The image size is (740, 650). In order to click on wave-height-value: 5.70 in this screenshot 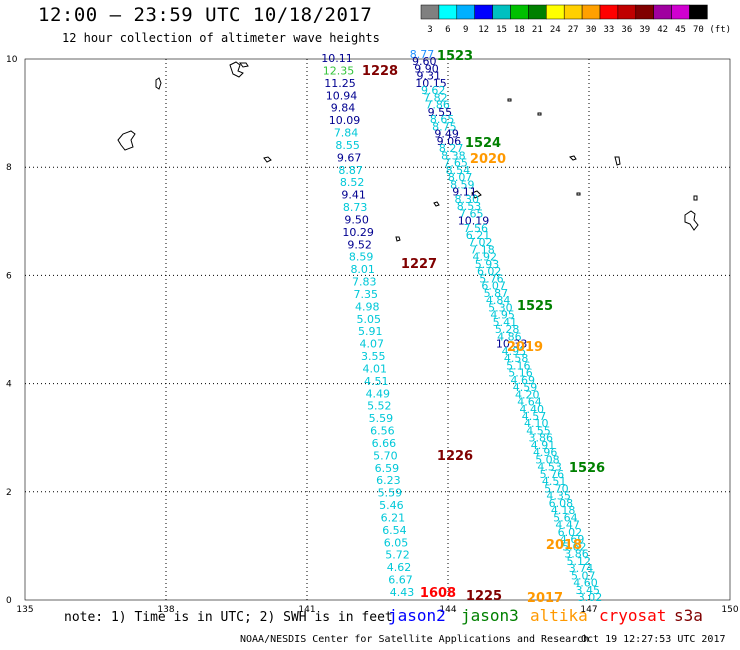, I will do `click(385, 455)`.